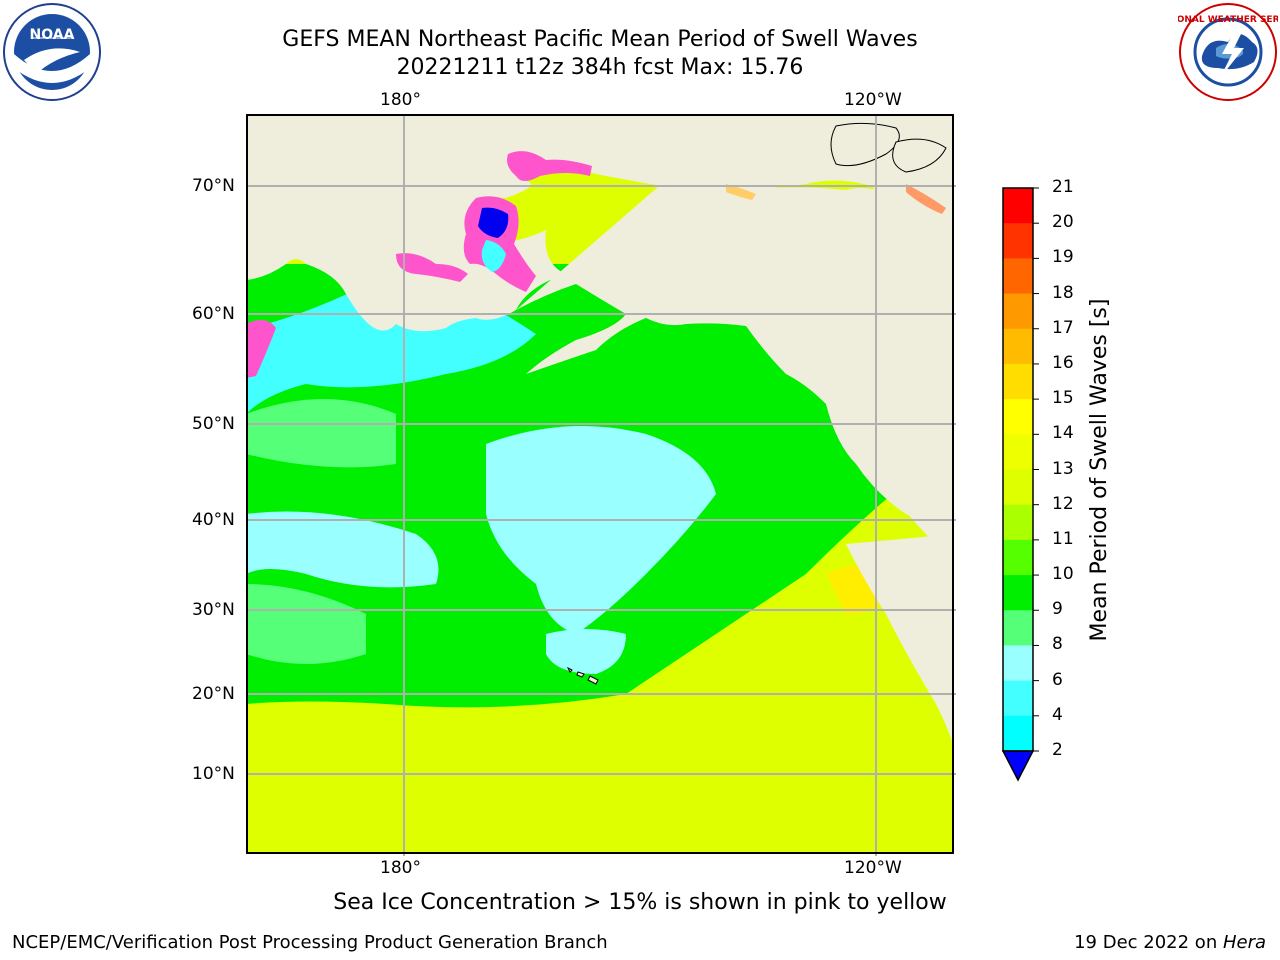 Image resolution: width=1280 pixels, height=960 pixels. Describe the element at coordinates (889, 347) in the screenshot. I see `north-america-land` at that location.